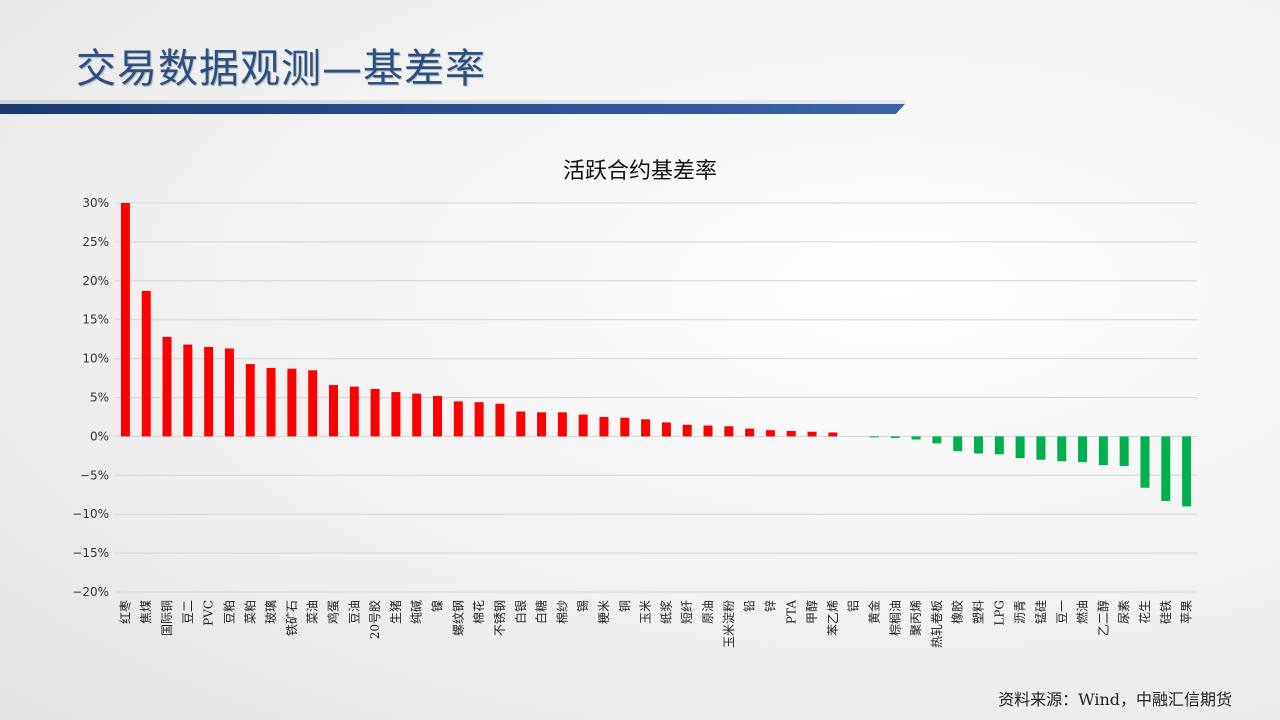  Describe the element at coordinates (520, 612) in the screenshot. I see `x-tick-label: 白银` at that location.